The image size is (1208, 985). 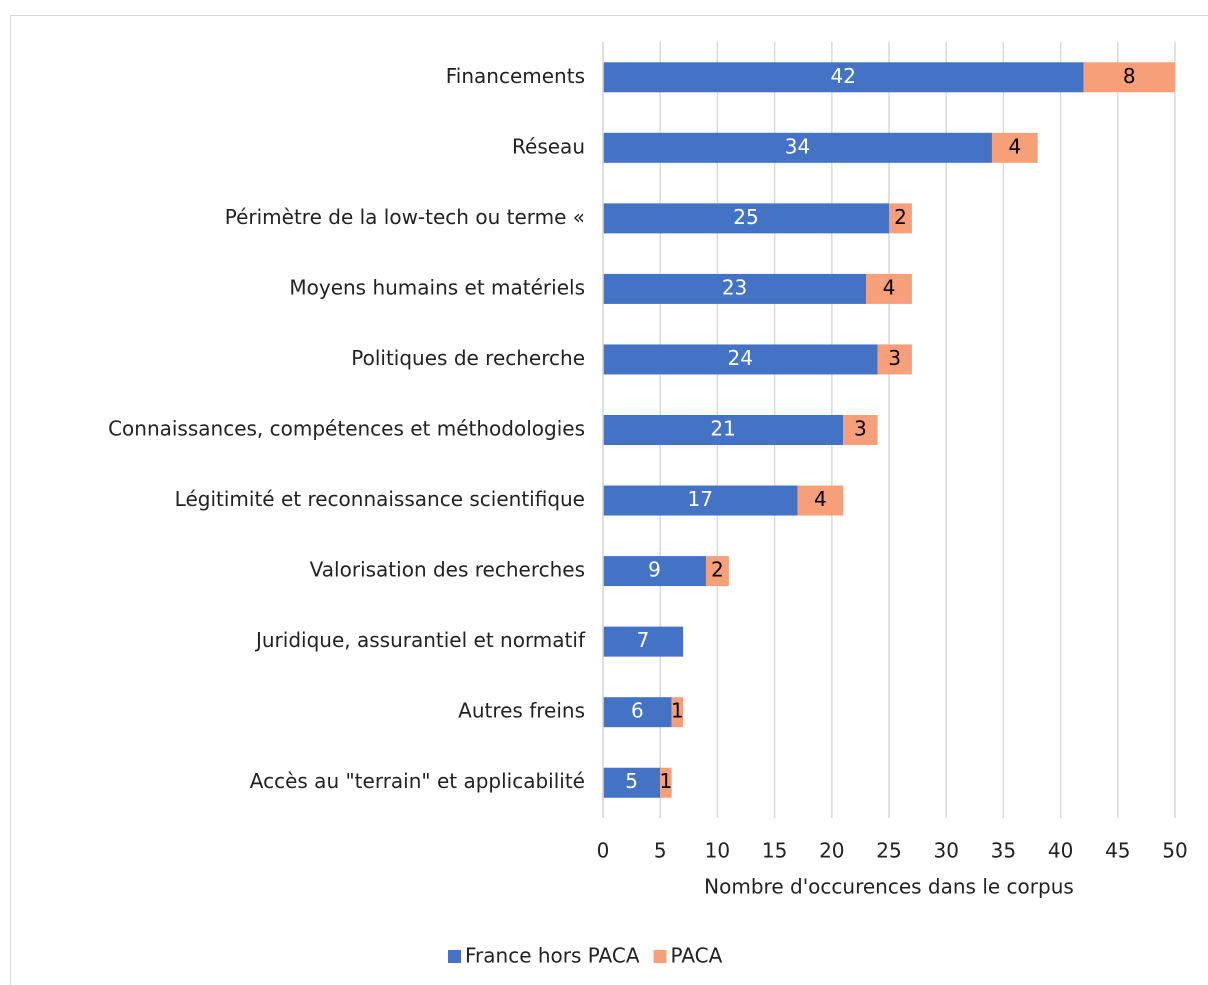 I want to click on data-label: 21, so click(x=722, y=429).